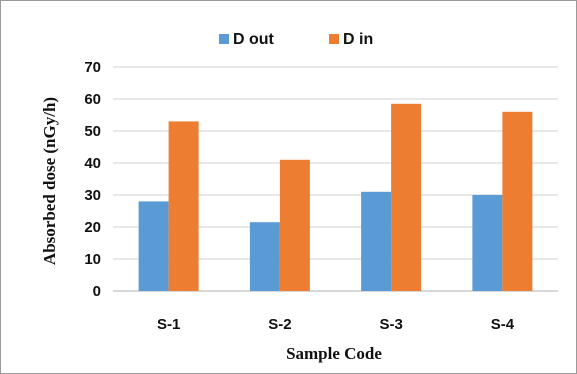 This screenshot has width=577, height=374. What do you see at coordinates (279, 324) in the screenshot?
I see `x-tick-label: S-2` at bounding box center [279, 324].